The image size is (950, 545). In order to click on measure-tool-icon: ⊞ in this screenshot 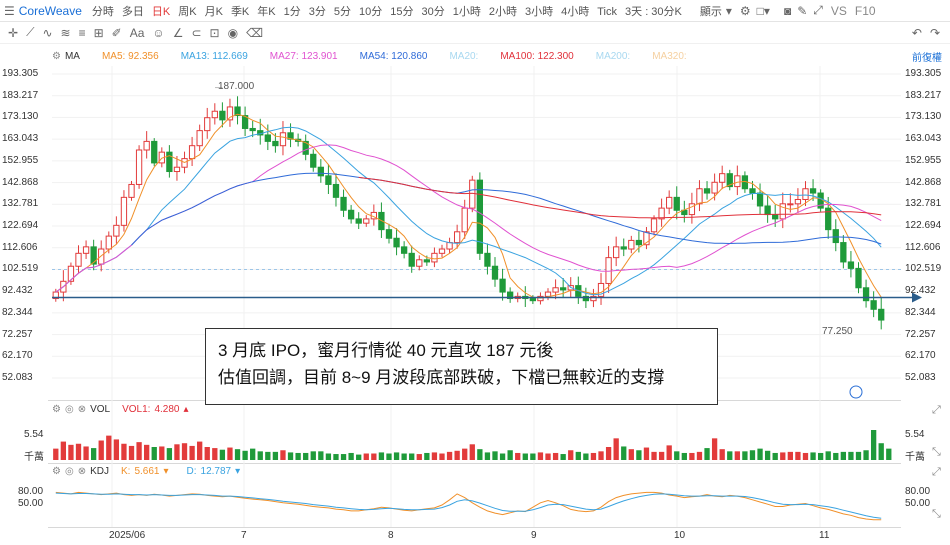, I will do `click(98, 32)`.